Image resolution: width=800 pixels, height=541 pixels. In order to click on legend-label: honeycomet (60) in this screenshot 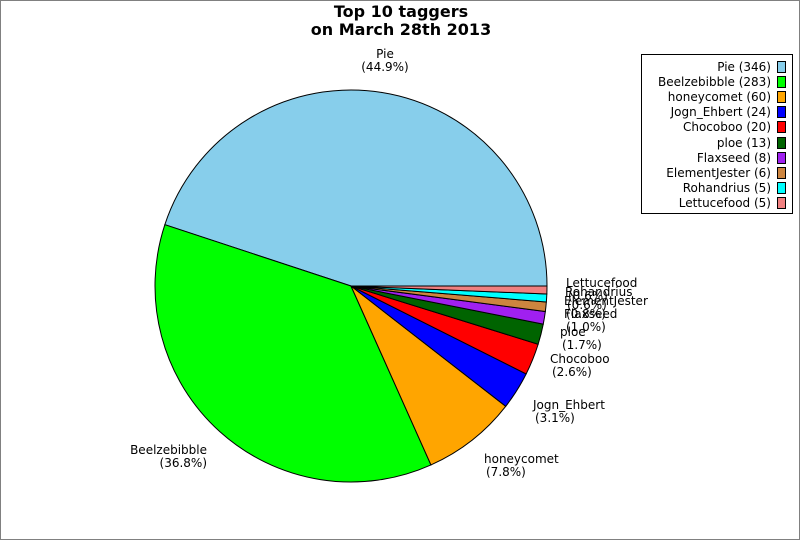, I will do `click(719, 96)`.